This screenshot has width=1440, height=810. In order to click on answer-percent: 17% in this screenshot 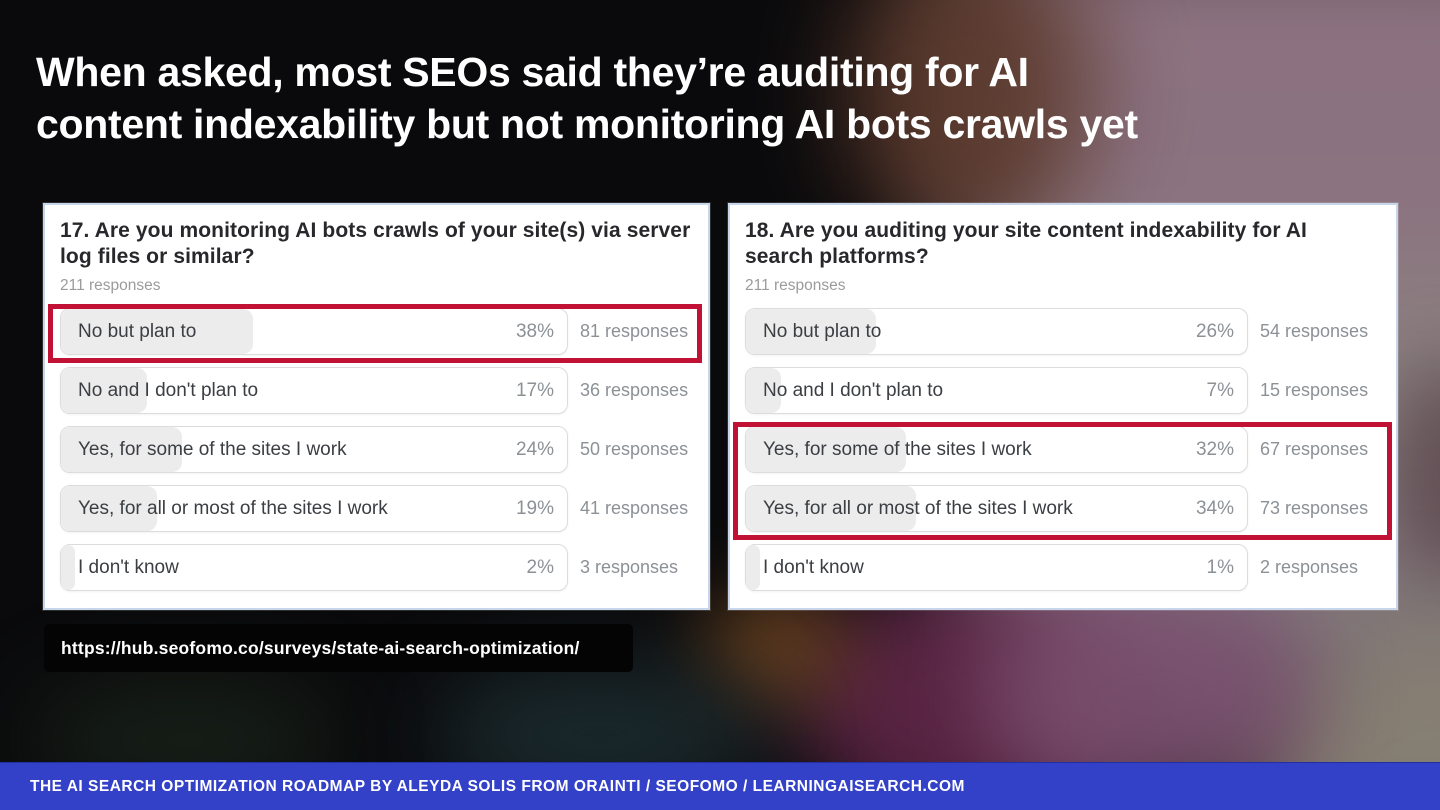, I will do `click(534, 390)`.